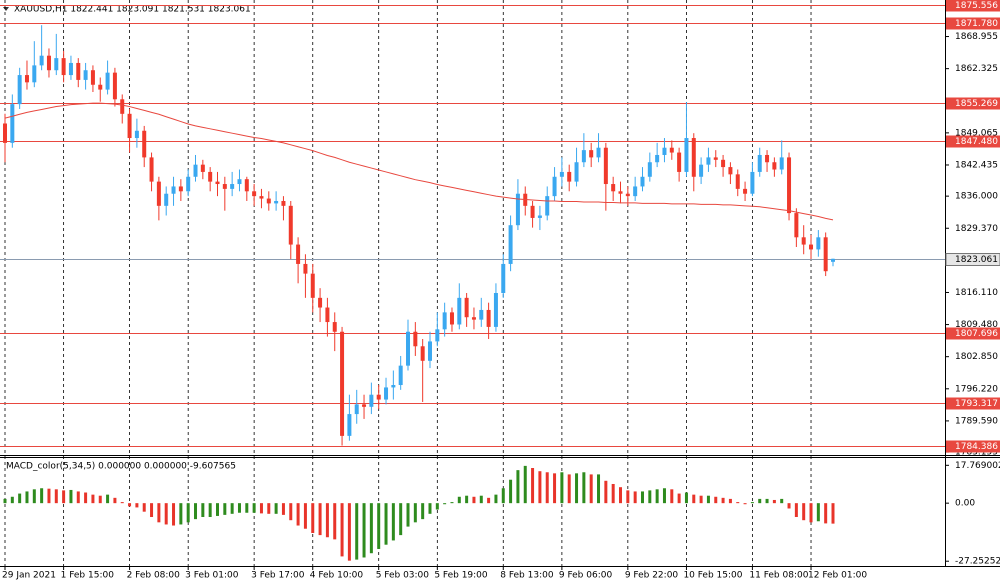 Image resolution: width=1000 pixels, height=587 pixels. What do you see at coordinates (976, 142) in the screenshot?
I see `level-label: 1847.480` at bounding box center [976, 142].